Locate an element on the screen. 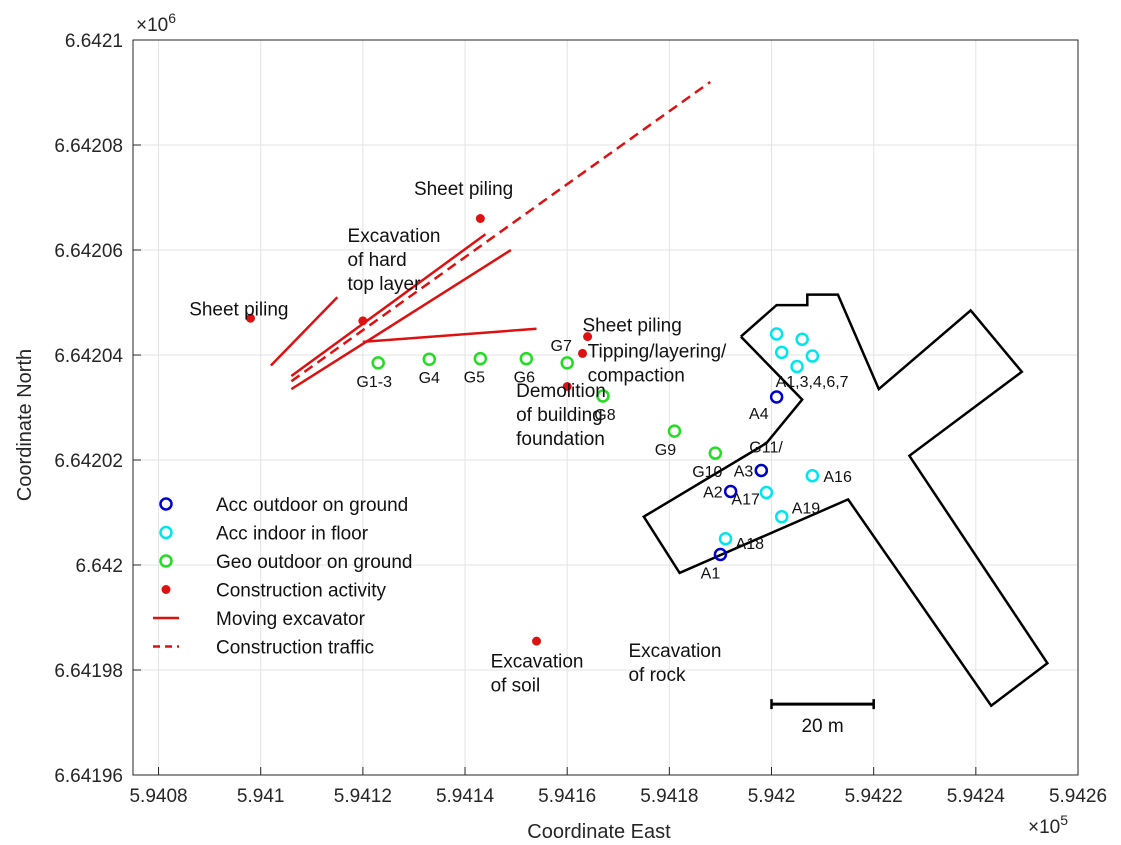 The height and width of the screenshot is (845, 1121). acc-outdoor-point-label: A4 is located at coordinates (759, 414).